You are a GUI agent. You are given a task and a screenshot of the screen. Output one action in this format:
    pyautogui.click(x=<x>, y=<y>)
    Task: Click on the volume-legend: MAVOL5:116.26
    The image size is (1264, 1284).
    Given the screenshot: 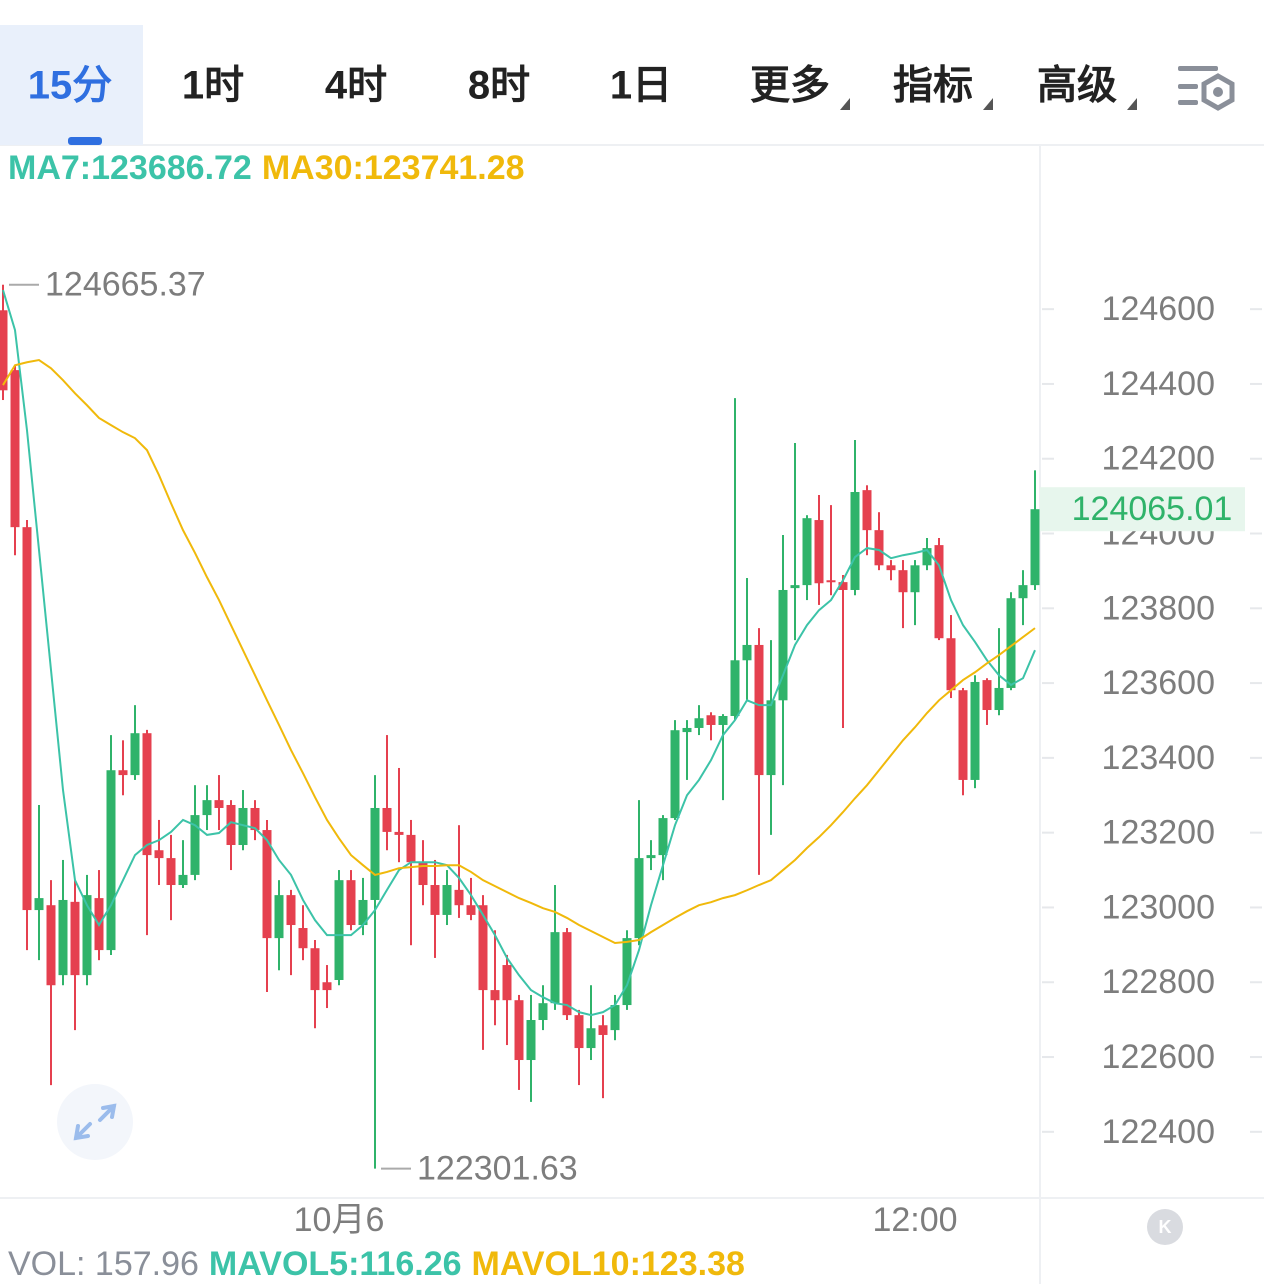 What is the action you would take?
    pyautogui.click(x=335, y=1264)
    